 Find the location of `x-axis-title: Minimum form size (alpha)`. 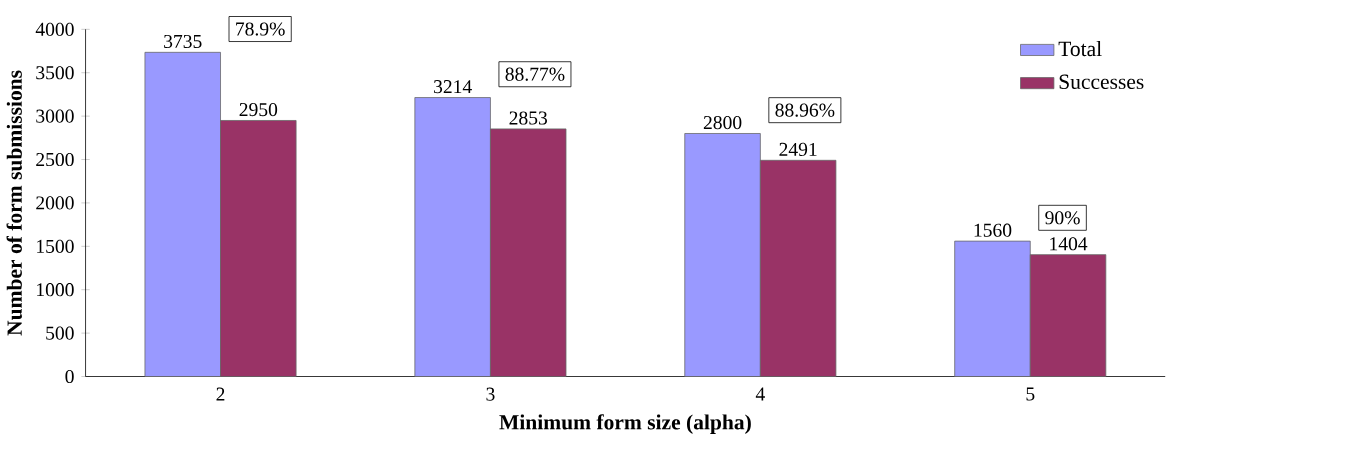

x-axis-title: Minimum form size (alpha) is located at coordinates (625, 423).